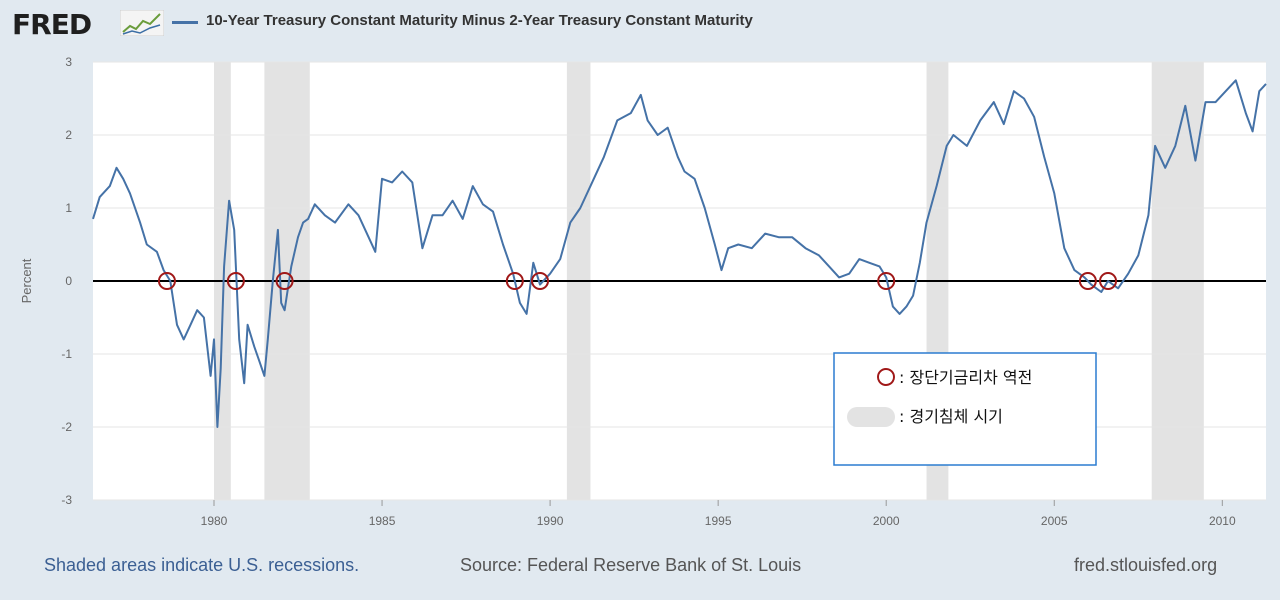 This screenshot has height=600, width=1280. Describe the element at coordinates (951, 416) in the screenshot. I see `legend-recession-label: : 경기침체 시기` at that location.